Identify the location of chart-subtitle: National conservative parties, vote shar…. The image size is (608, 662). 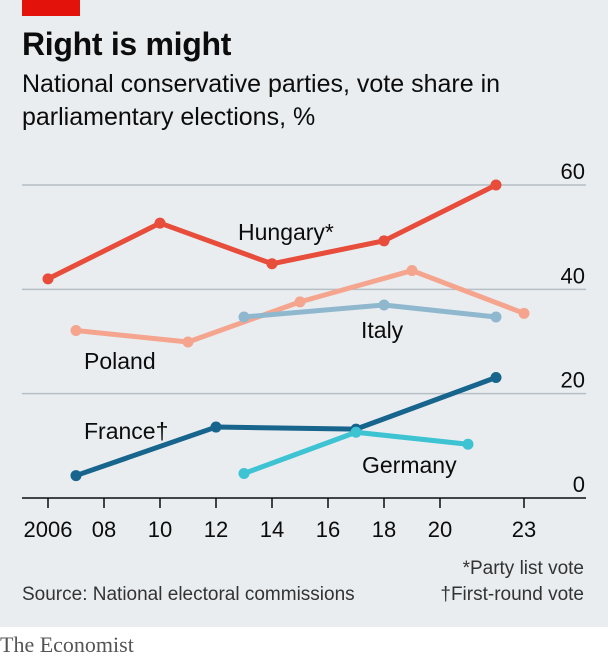
(261, 100).